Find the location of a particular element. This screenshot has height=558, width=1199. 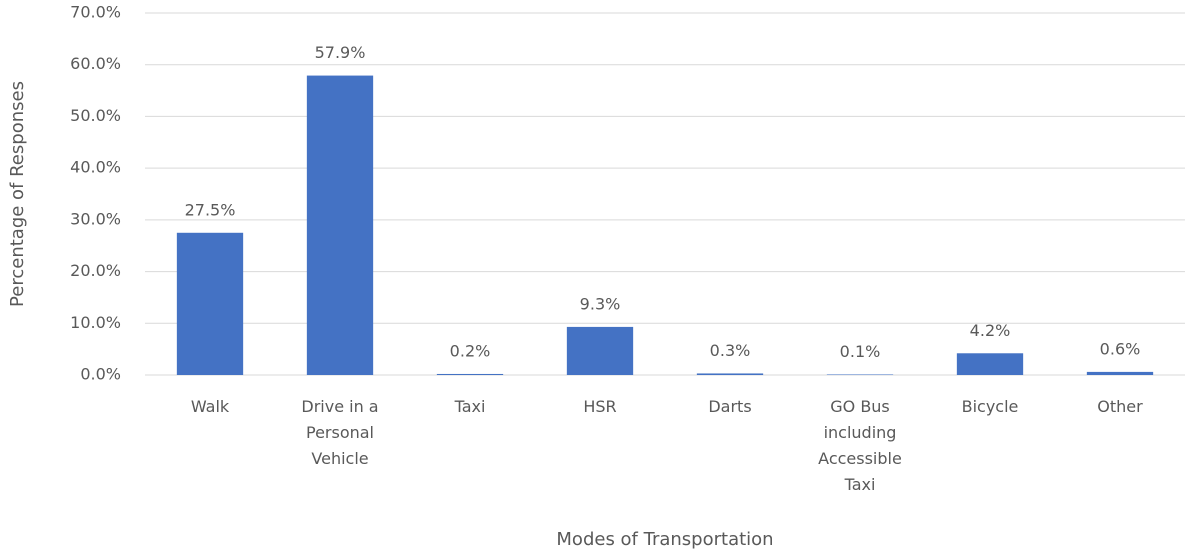

x-tick-label: GO Bus including Accessible Taxi is located at coordinates (860, 445).